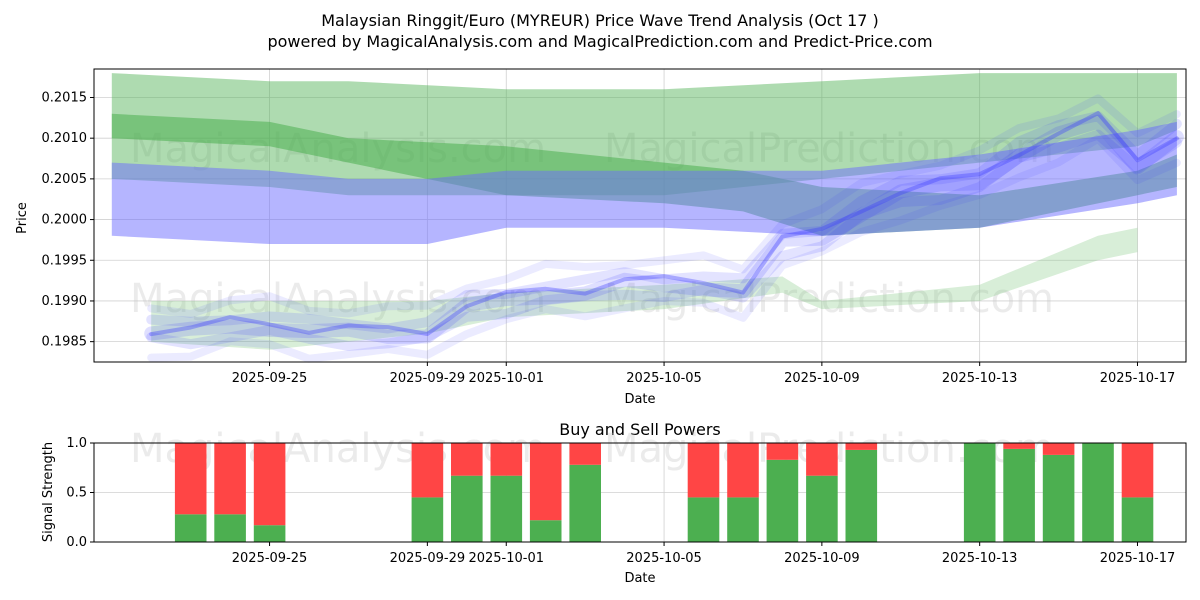 The image size is (1200, 600). I want to click on y-tick-label: 0.2005, so click(65, 179).